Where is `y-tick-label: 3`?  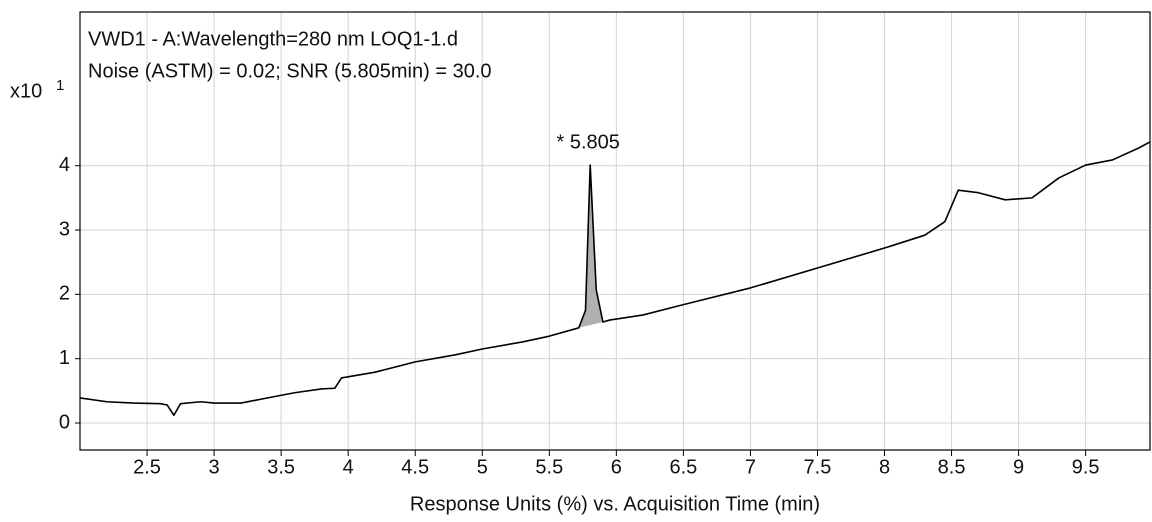
y-tick-label: 3 is located at coordinates (64, 229).